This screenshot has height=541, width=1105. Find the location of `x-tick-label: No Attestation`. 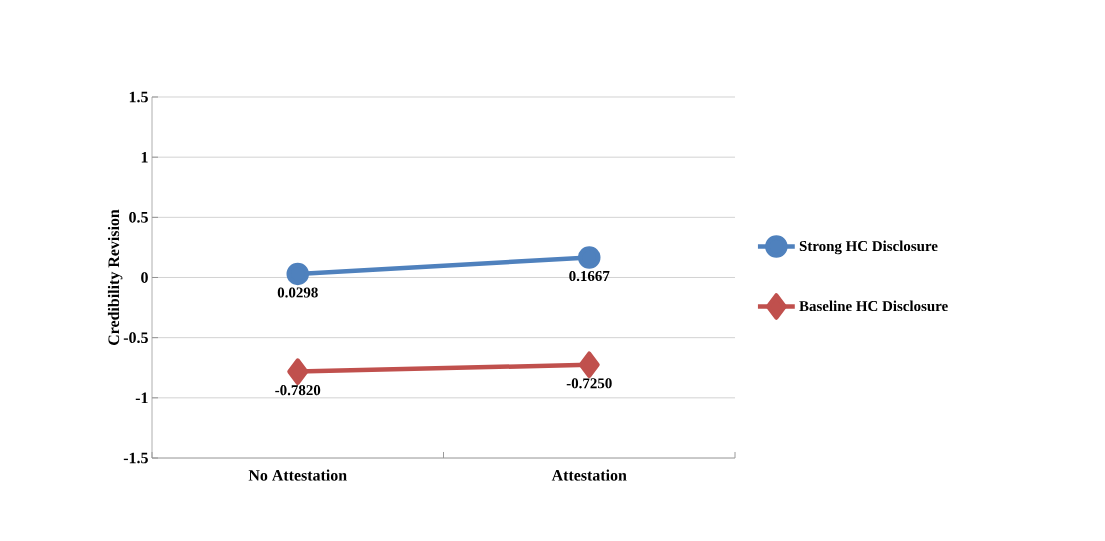

x-tick-label: No Attestation is located at coordinates (297, 475).